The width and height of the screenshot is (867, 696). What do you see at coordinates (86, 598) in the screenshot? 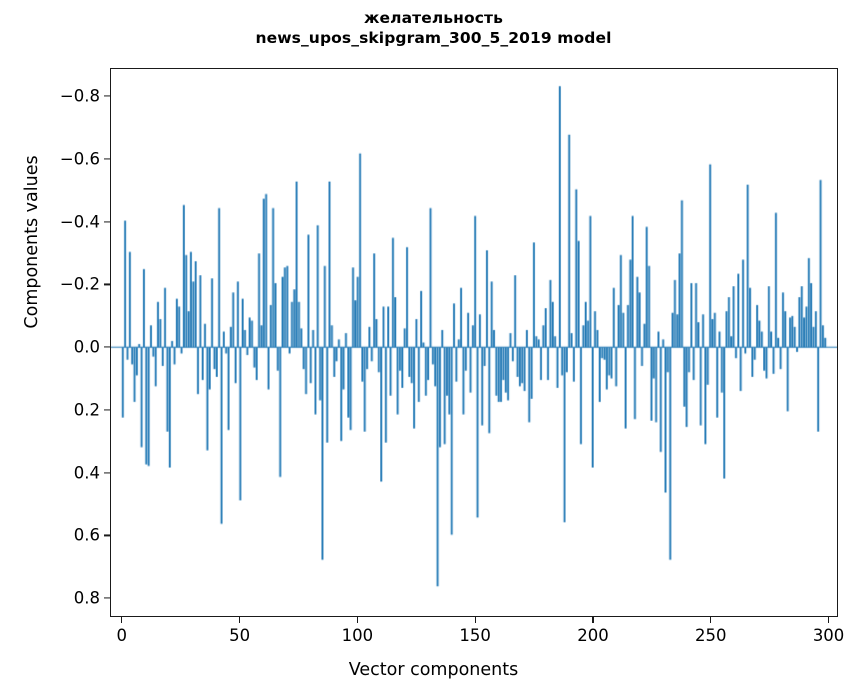
I see `y-tick-label: 0.8` at bounding box center [86, 598].